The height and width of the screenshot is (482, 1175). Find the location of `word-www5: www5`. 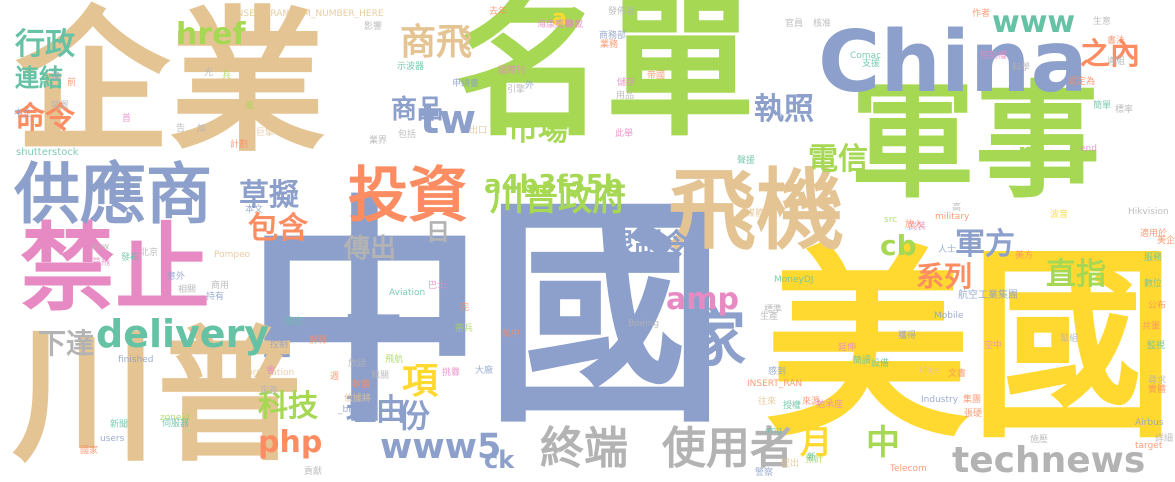

word-www5: www5 is located at coordinates (441, 447).